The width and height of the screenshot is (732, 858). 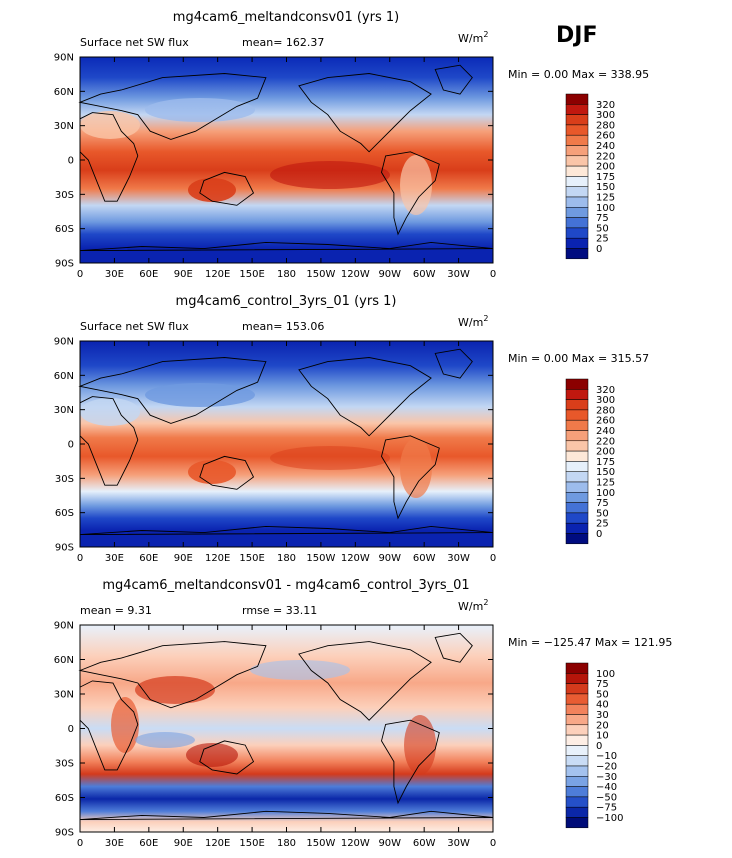 I want to click on panel-3-lat-tick-label: 90N, so click(x=64, y=626).